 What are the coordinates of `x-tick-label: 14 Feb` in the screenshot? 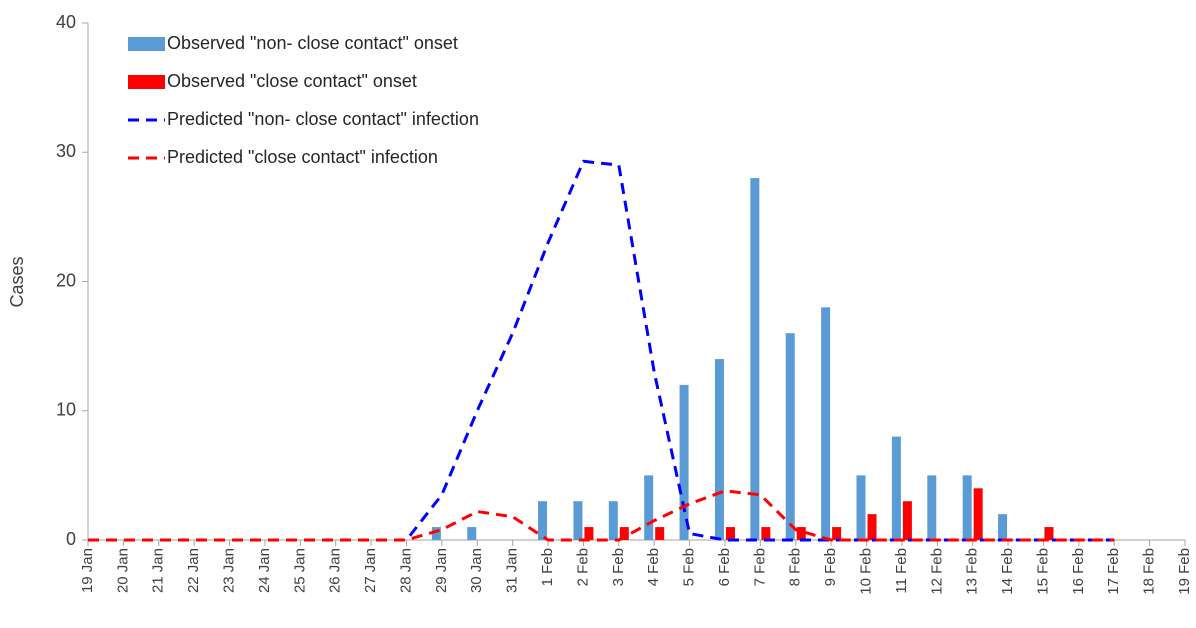 It's located at (1007, 571).